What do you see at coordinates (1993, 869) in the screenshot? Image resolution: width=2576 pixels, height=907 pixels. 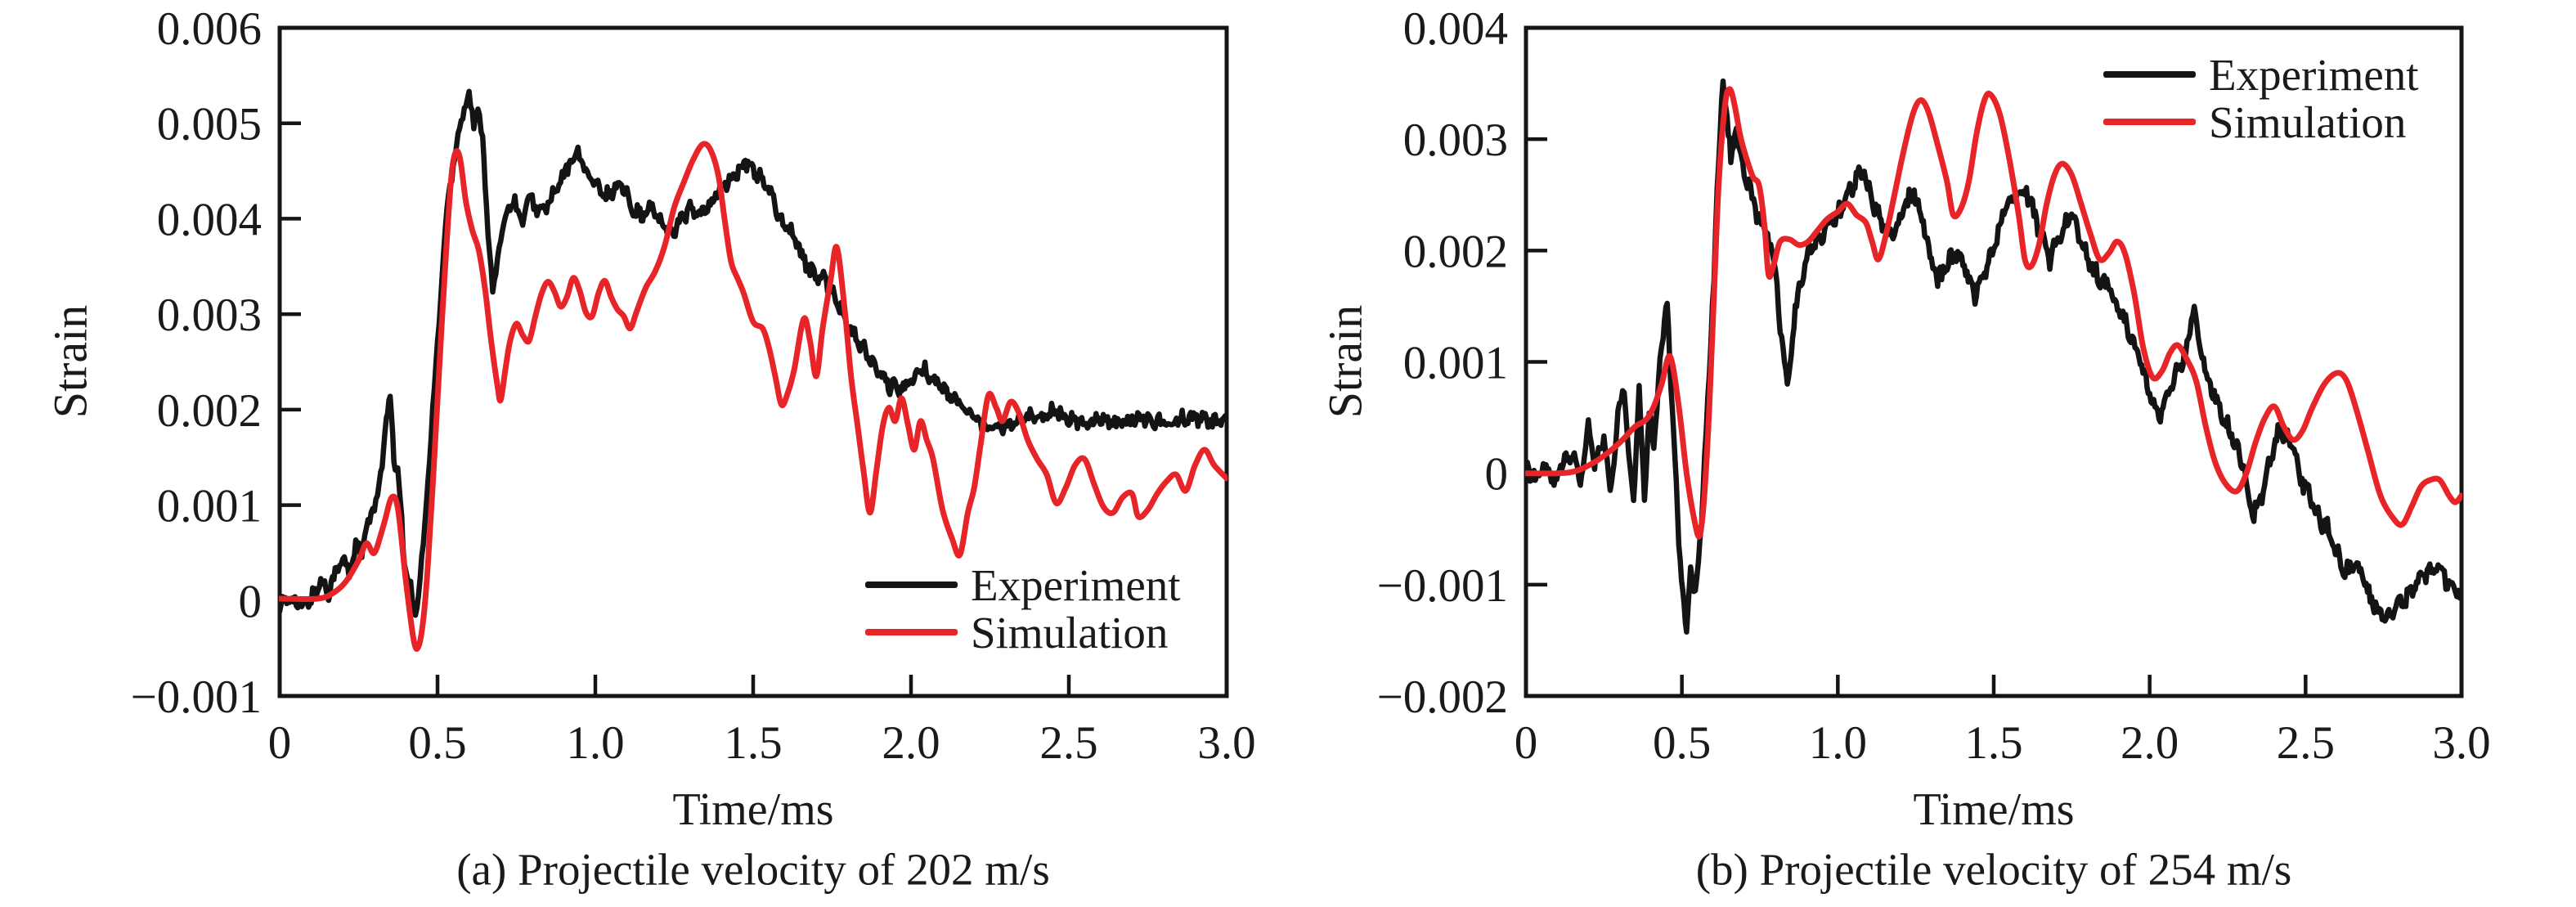 I see `chart-b-caption: (b) Projectile velocity of 254 m/s` at bounding box center [1993, 869].